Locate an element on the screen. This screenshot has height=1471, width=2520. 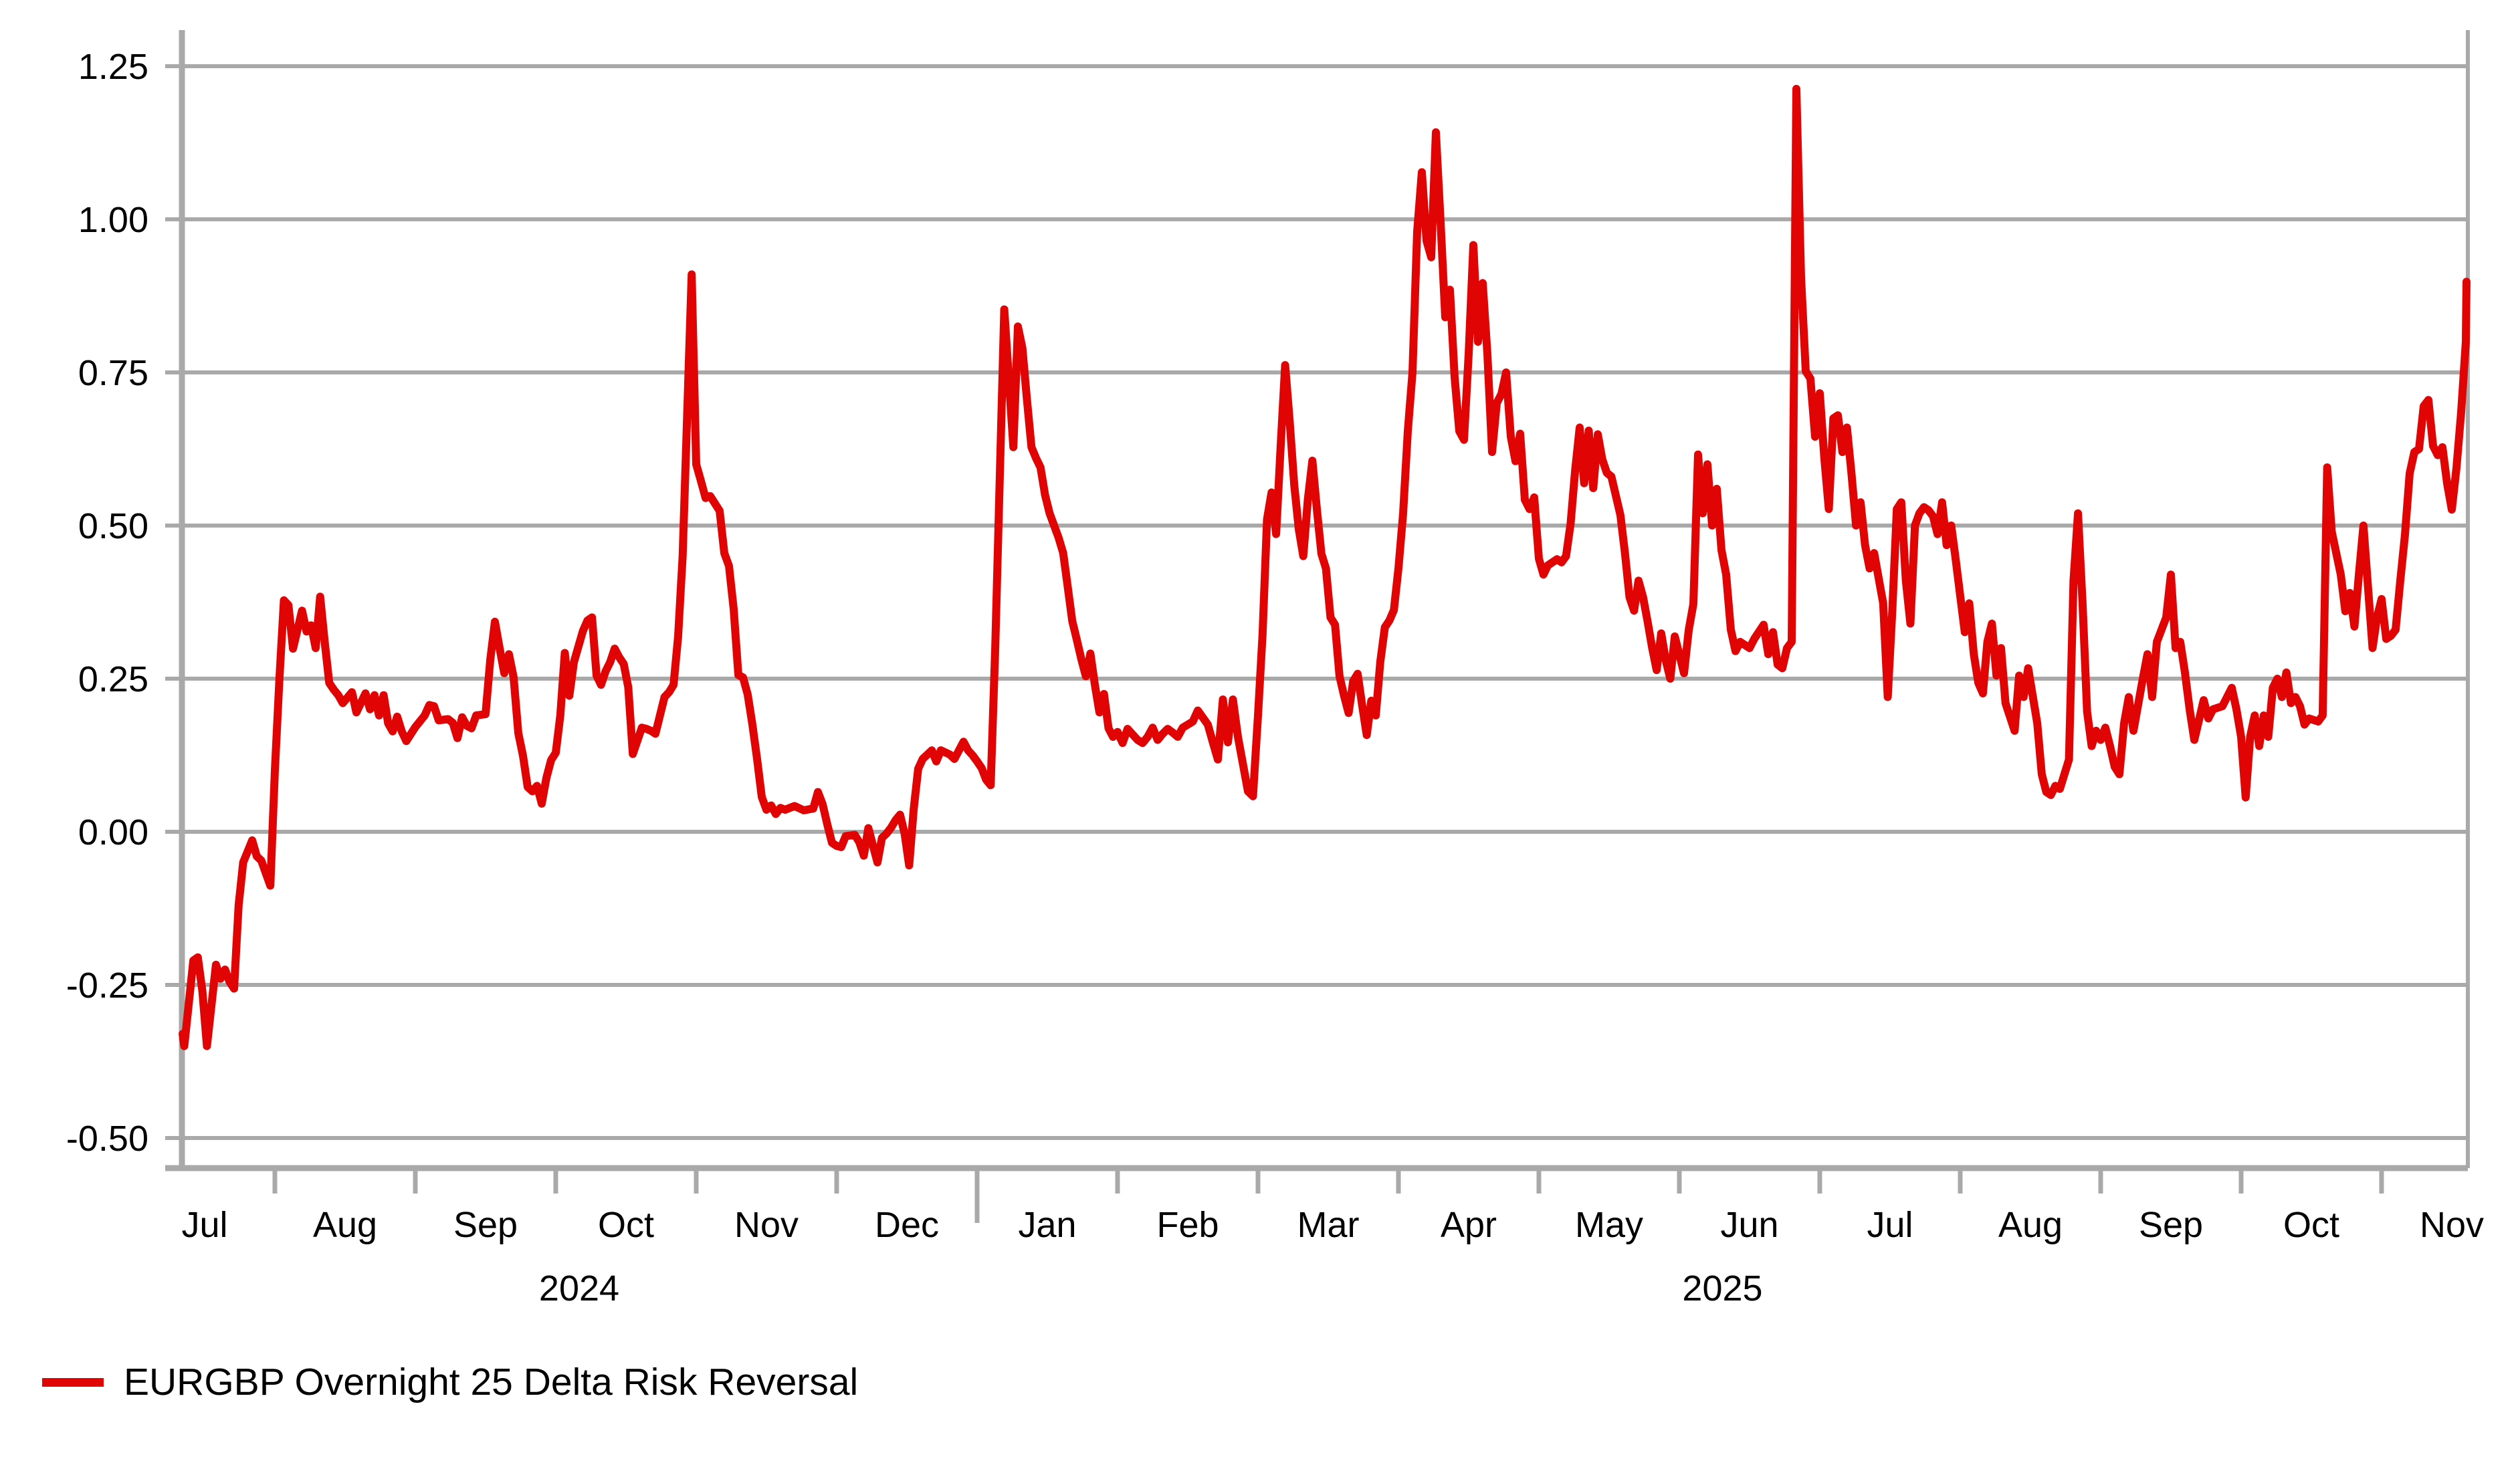
x-axis-year-label: 2025 is located at coordinates (1722, 1288).